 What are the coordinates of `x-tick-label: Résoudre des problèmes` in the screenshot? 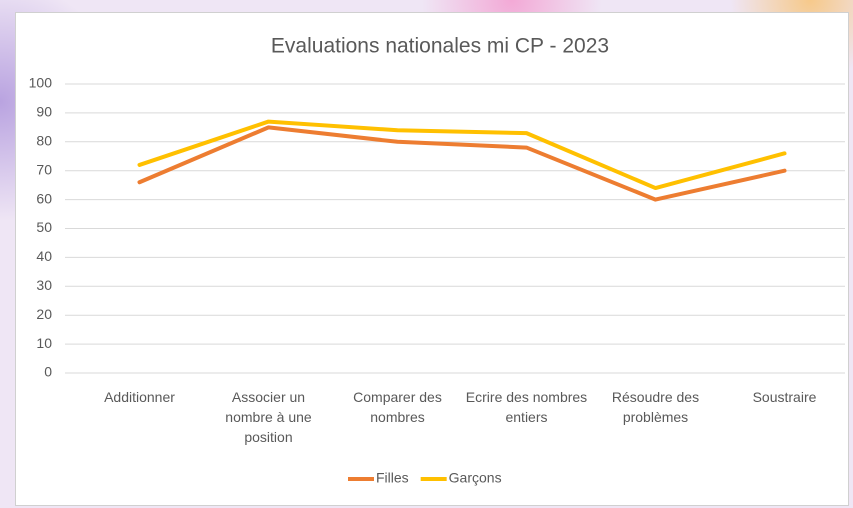 It's located at (655, 407).